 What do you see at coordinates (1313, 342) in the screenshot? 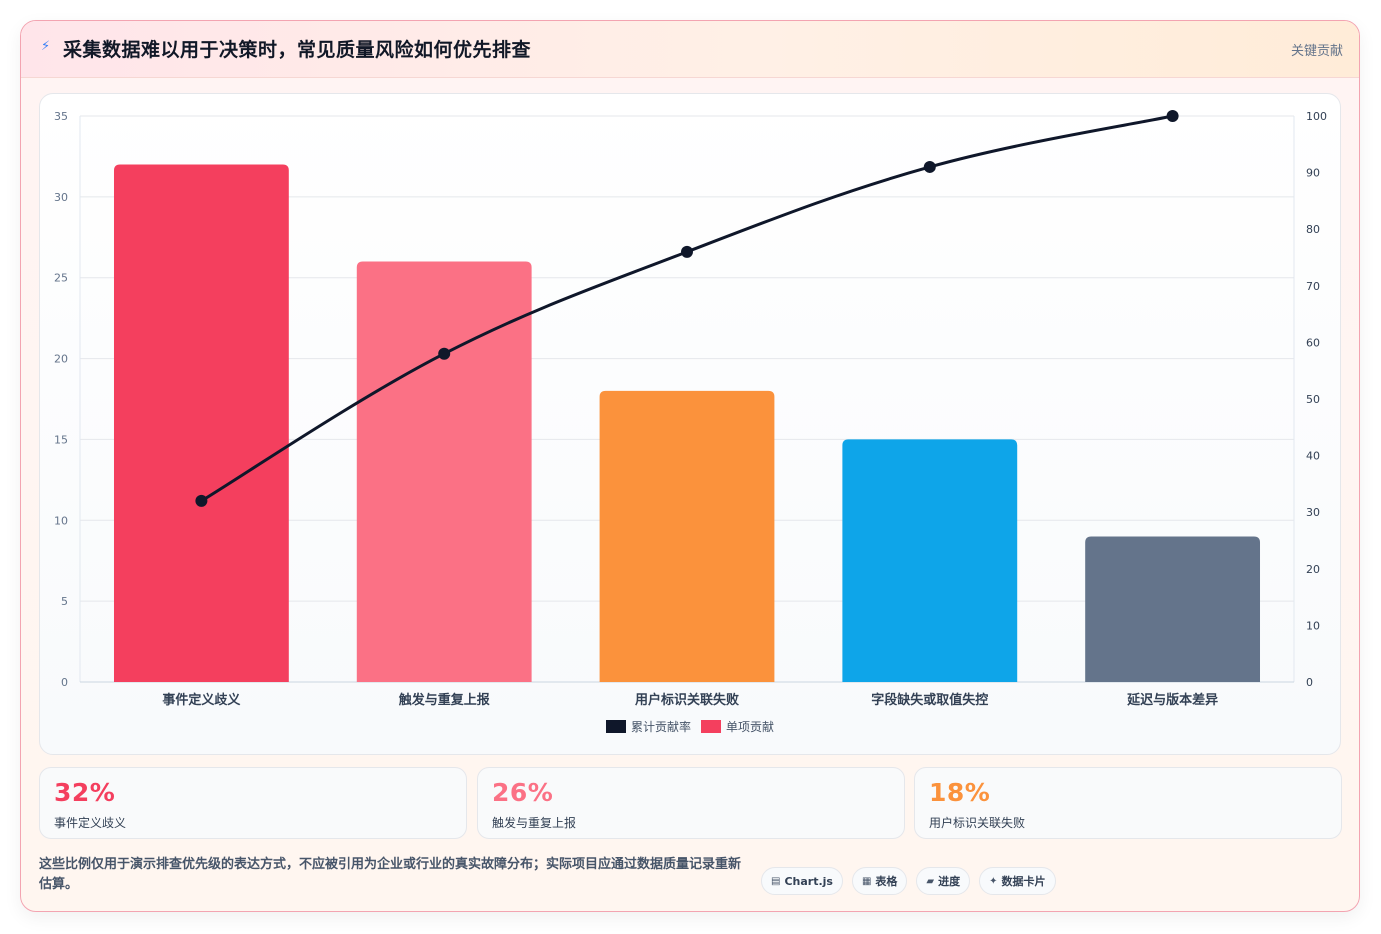
I see `y-right-tick-label: 60` at bounding box center [1313, 342].